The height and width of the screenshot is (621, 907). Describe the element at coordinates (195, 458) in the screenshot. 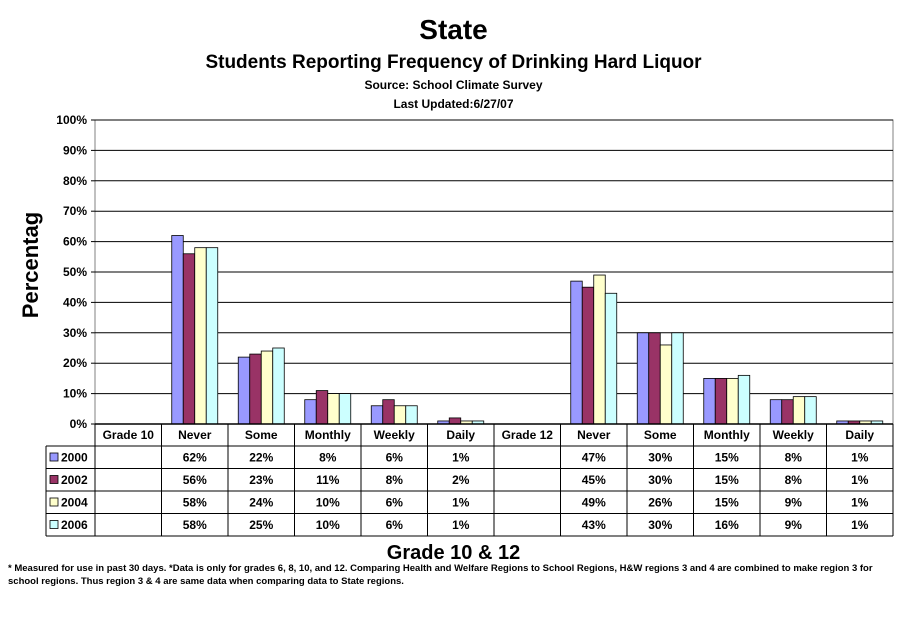

I see `data-label: 62%` at that location.